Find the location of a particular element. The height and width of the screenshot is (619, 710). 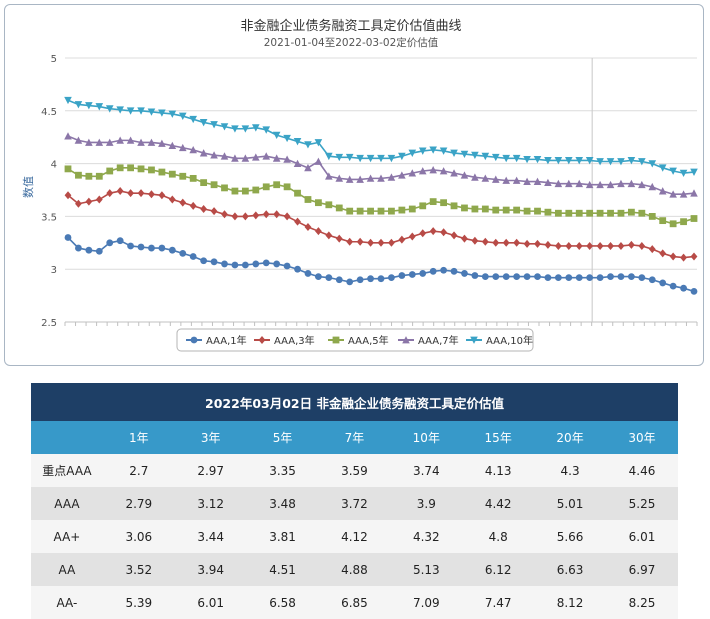

table-cell: 6.01 is located at coordinates (642, 536).